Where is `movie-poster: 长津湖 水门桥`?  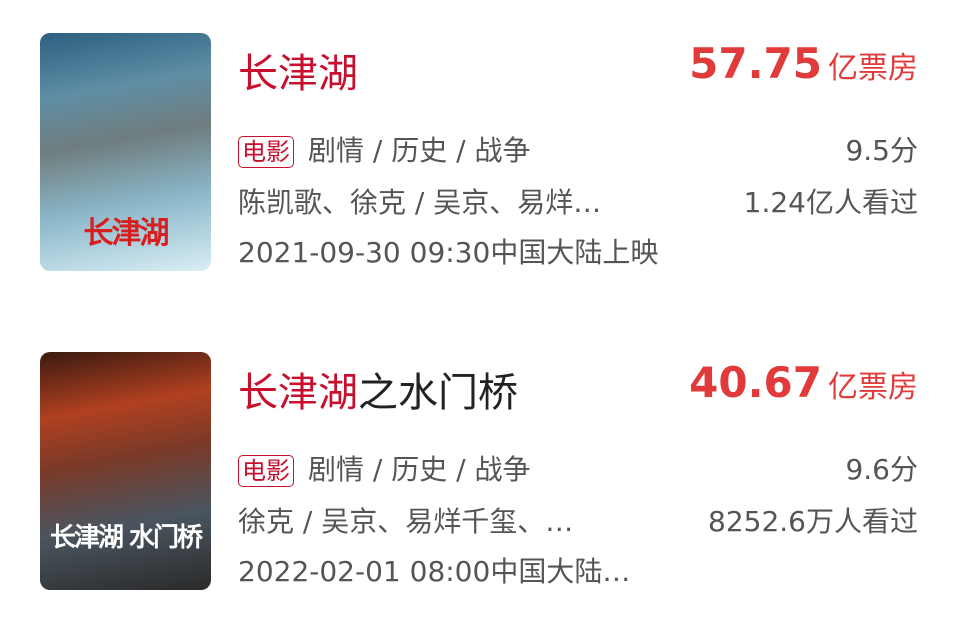 movie-poster: 长津湖 水门桥 is located at coordinates (125, 471).